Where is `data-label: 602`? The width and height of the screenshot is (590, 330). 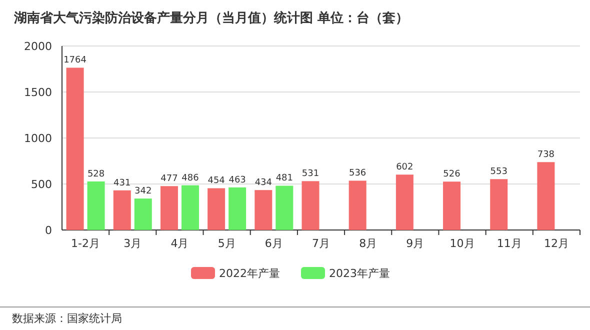
data-label: 602 is located at coordinates (405, 167).